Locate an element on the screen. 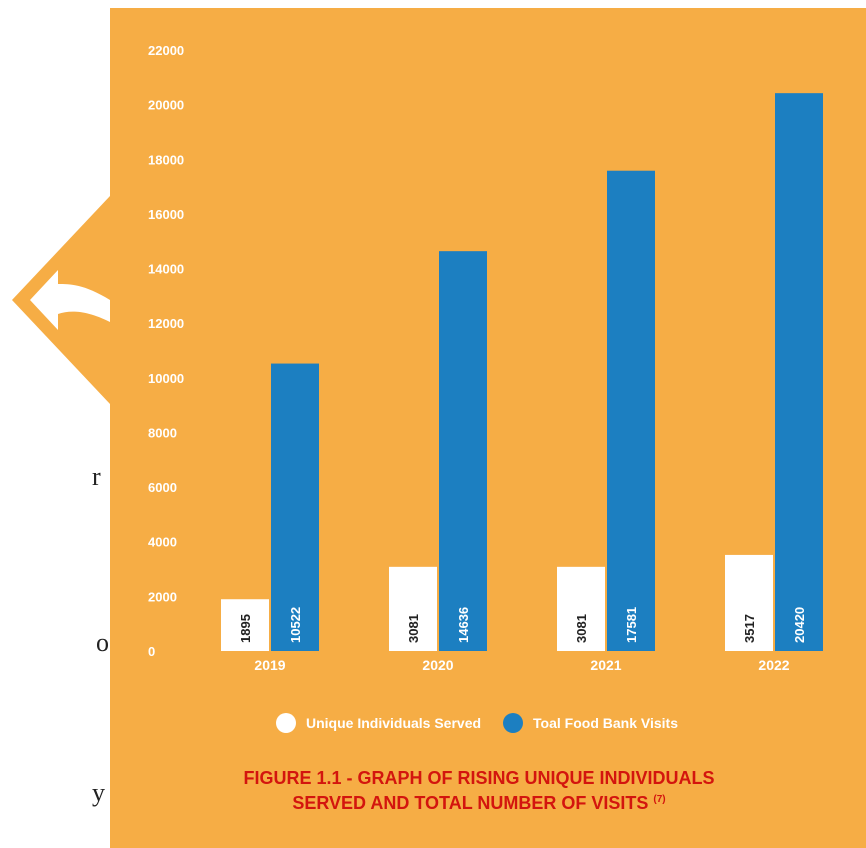  x-category-label: 2021 is located at coordinates (605, 665).